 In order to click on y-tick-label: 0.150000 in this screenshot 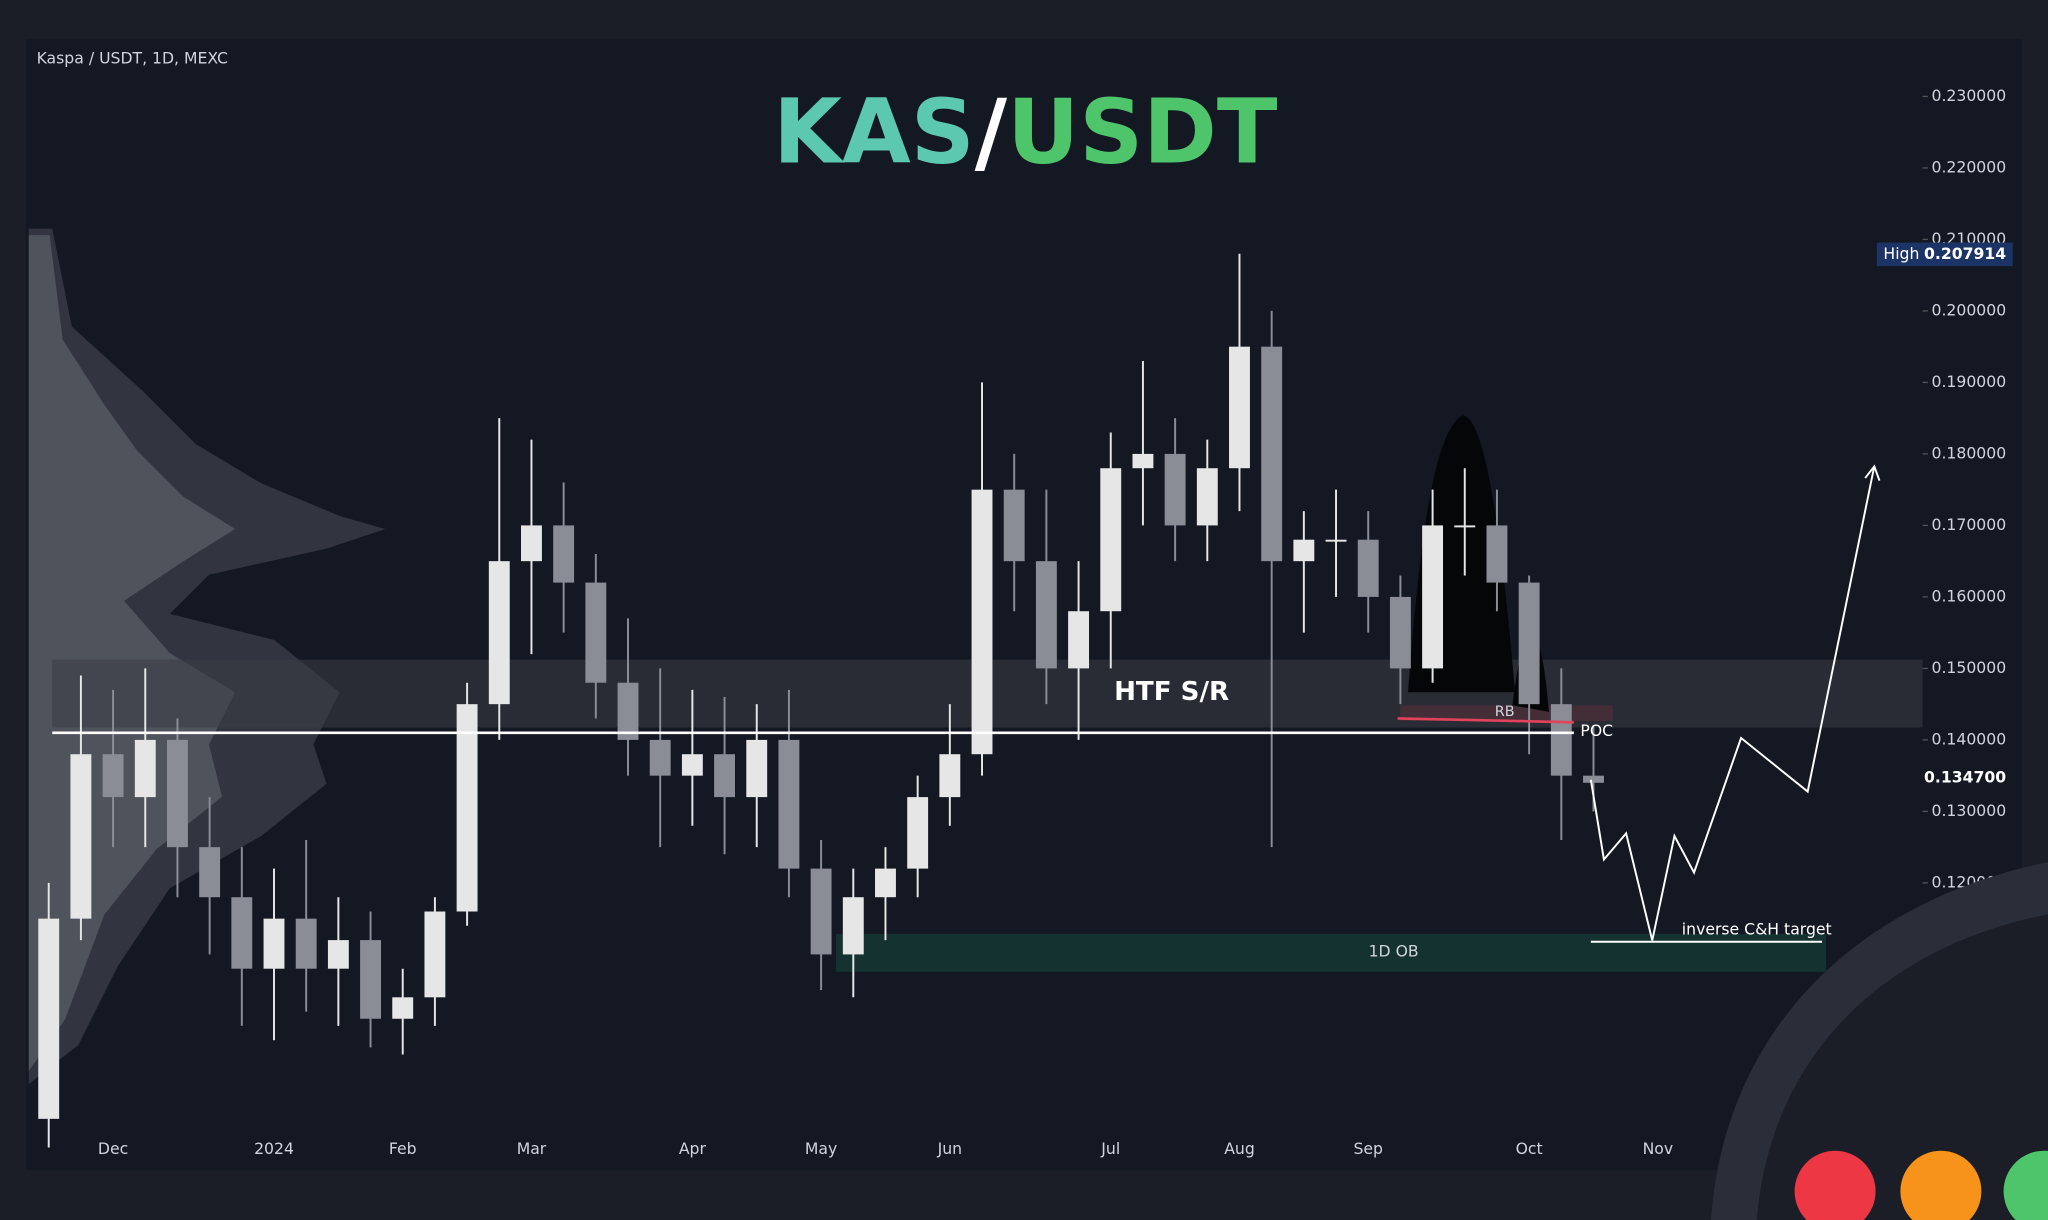, I will do `click(1968, 667)`.